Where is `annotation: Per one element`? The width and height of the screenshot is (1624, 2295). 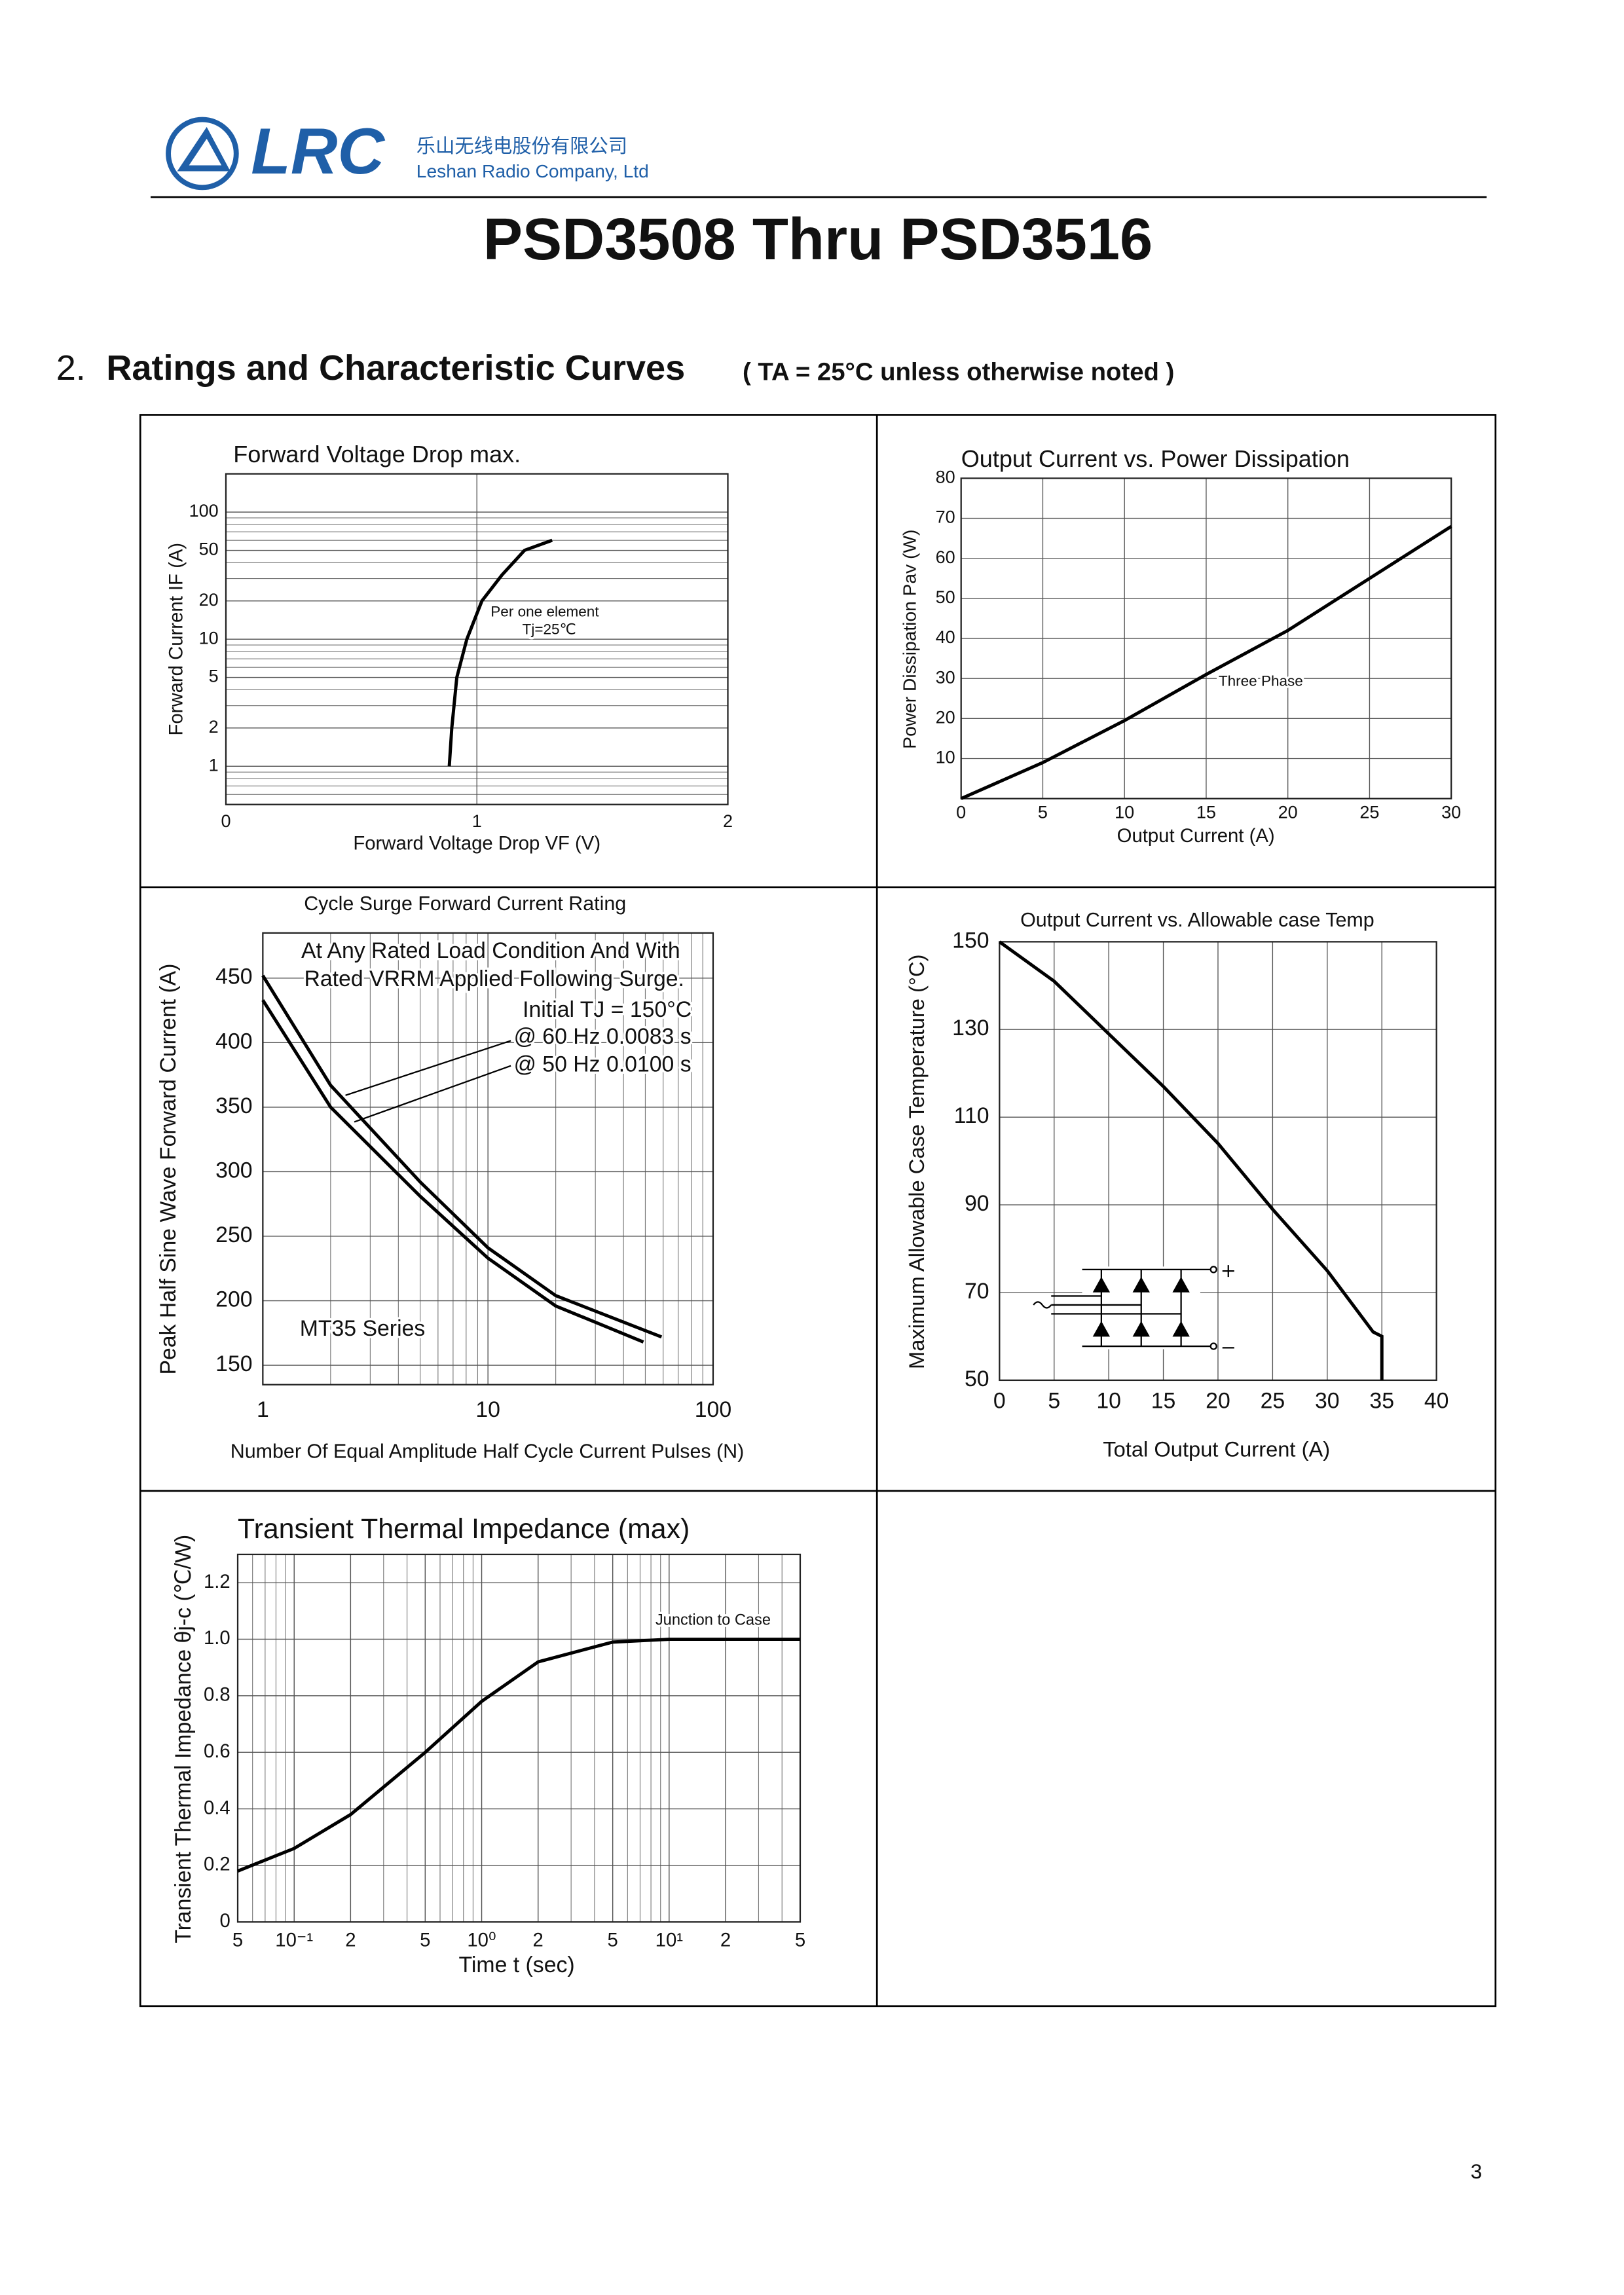 annotation: Per one element is located at coordinates (544, 612).